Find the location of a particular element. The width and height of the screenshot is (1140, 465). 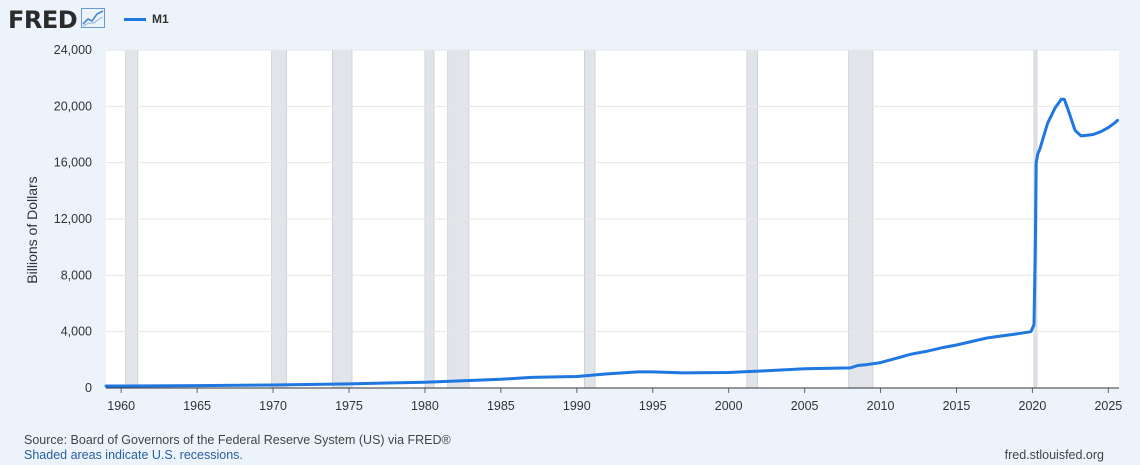

y-tick-label: 16,000 is located at coordinates (73, 163).